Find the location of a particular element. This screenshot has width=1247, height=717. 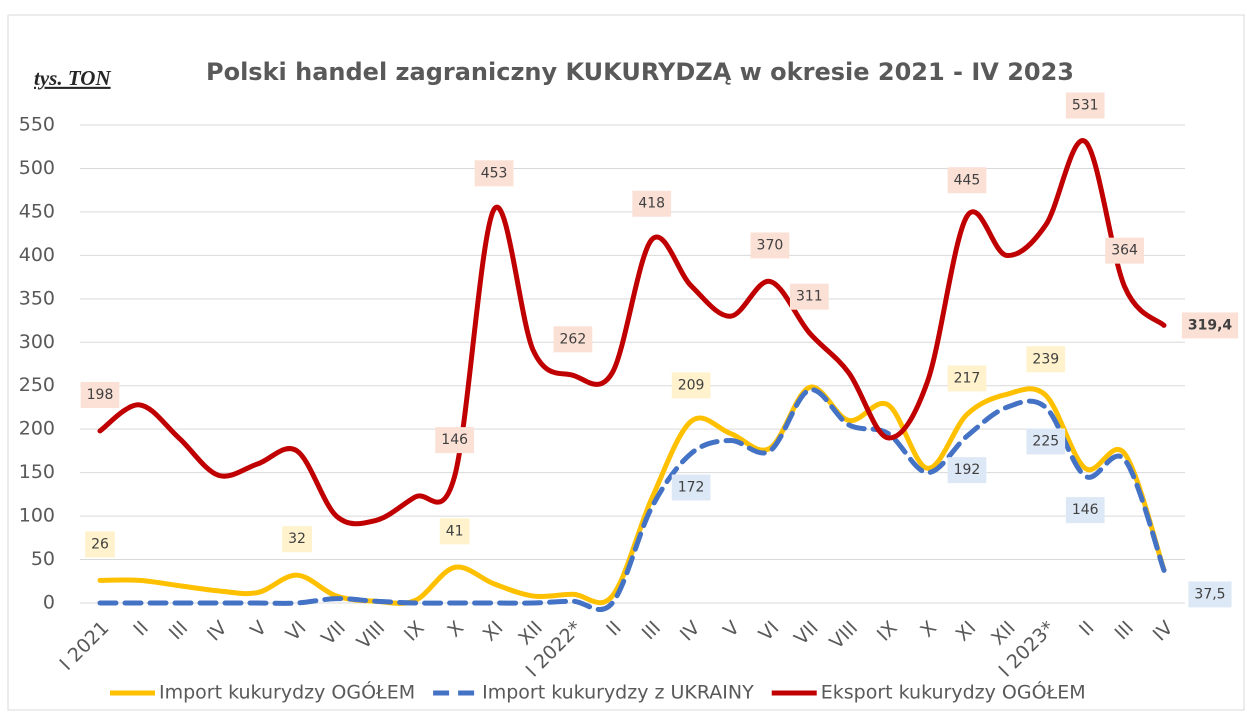

data-label-text: 364 is located at coordinates (1124, 251).